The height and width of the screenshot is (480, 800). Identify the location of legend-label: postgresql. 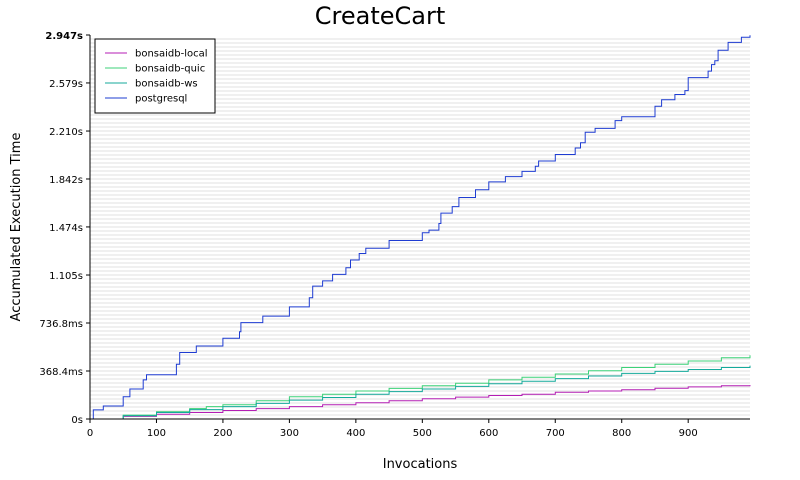
(161, 99).